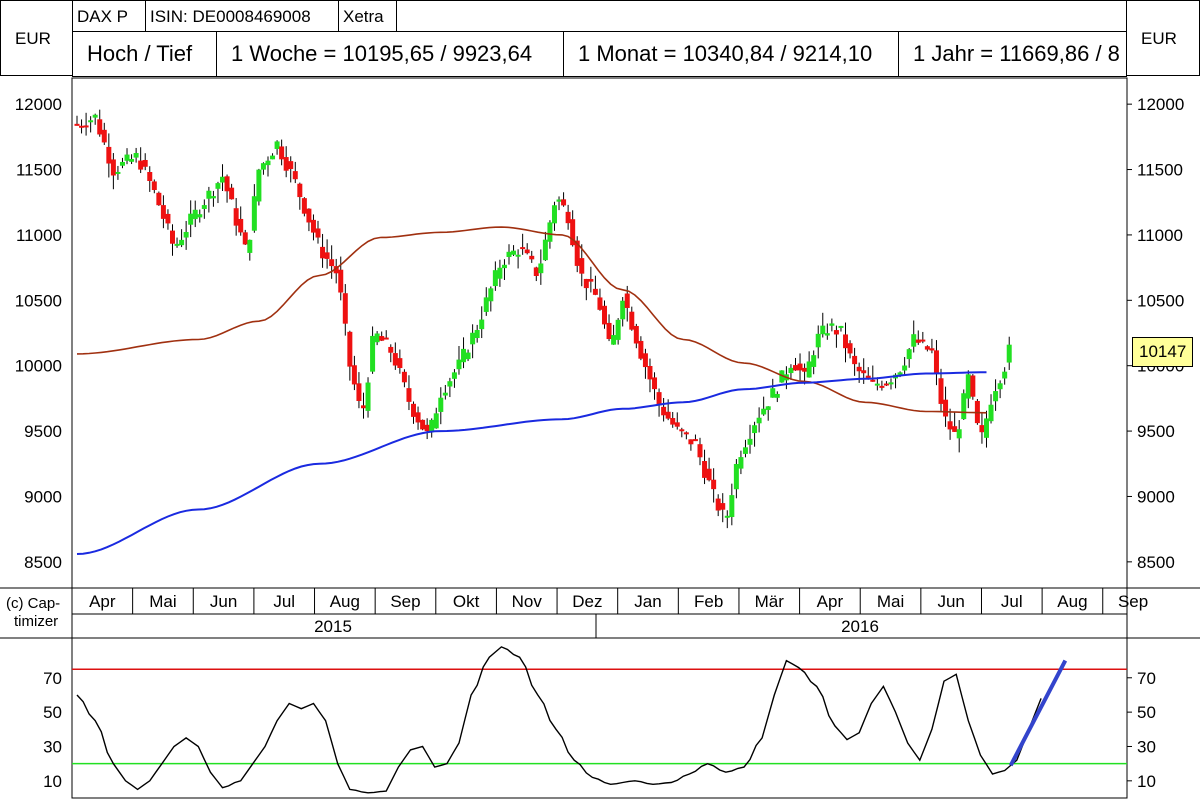 This screenshot has height=800, width=1200. I want to click on month-label: Jun, so click(950, 601).